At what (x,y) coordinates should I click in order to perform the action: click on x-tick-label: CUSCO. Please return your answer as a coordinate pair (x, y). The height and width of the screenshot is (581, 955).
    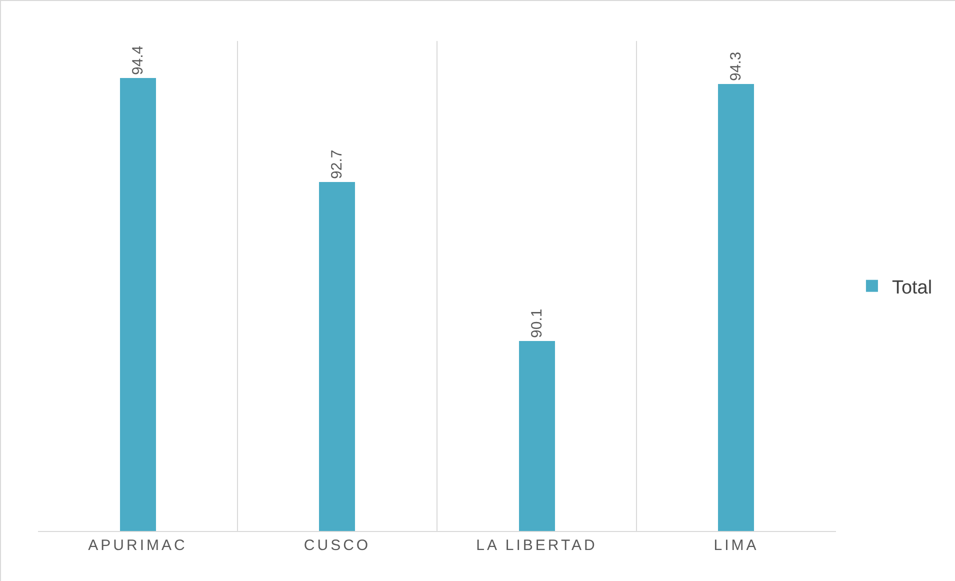
    Looking at the image, I should click on (337, 545).